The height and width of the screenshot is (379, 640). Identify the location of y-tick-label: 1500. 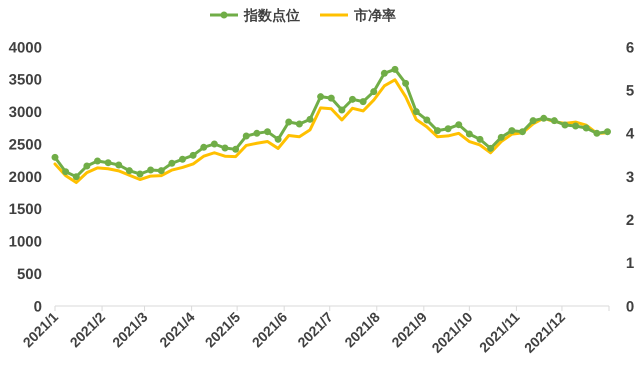
(25, 209).